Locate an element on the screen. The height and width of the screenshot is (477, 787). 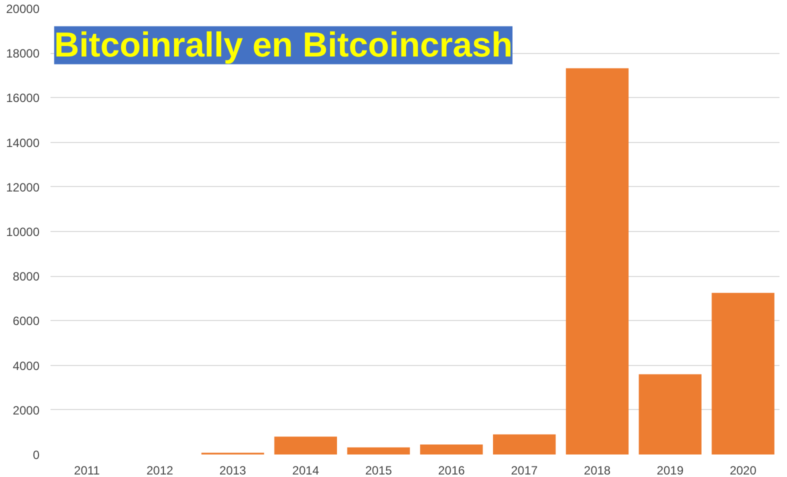
y-tick-label: 12000 is located at coordinates (23, 187).